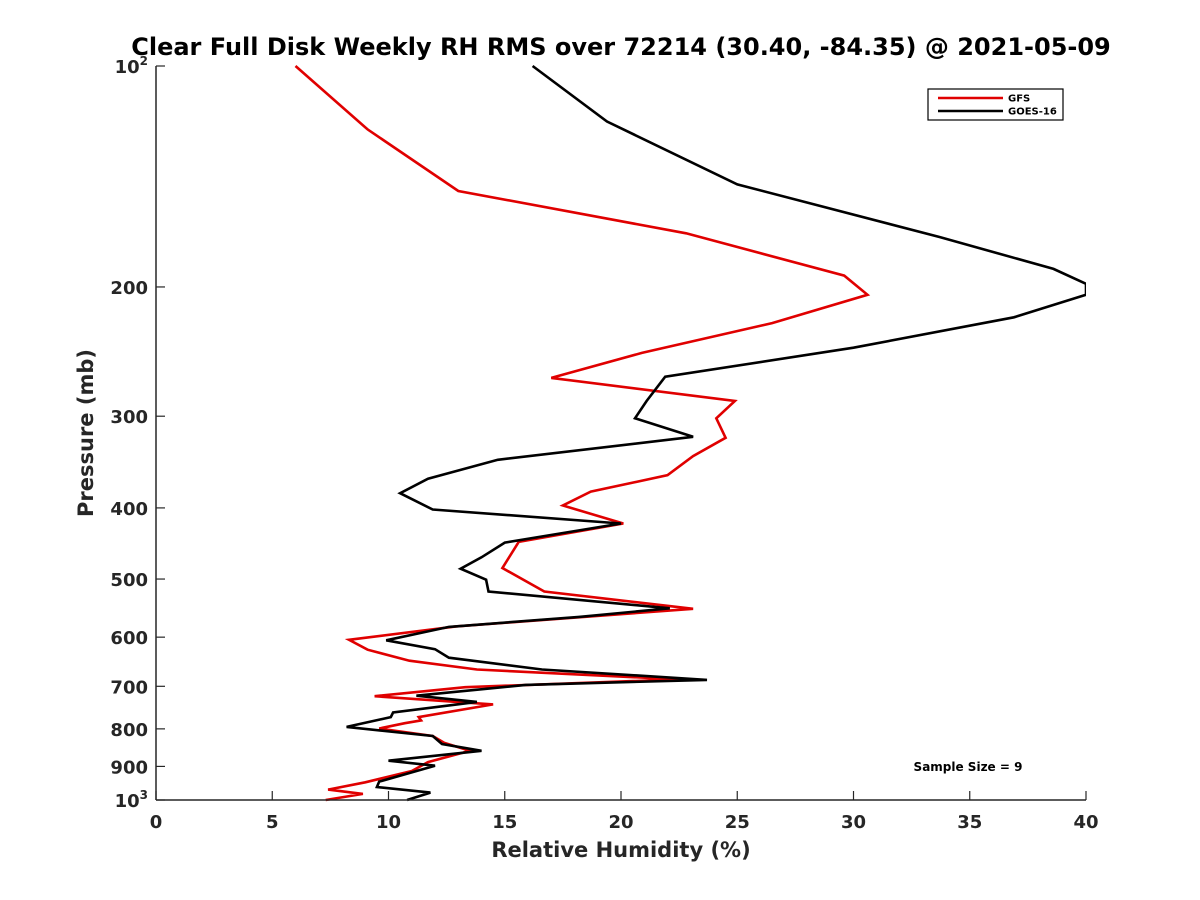  I want to click on y-tick-label: 10³, so click(131, 800).